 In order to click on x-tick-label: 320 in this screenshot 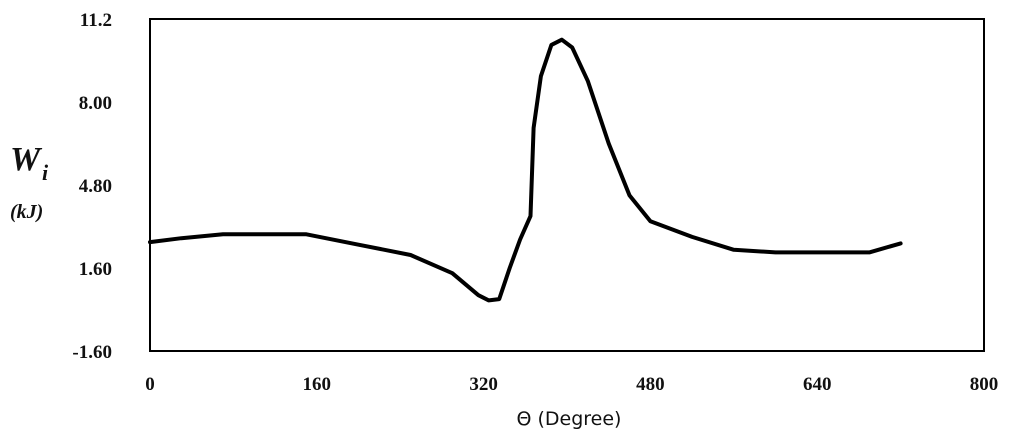, I will do `click(483, 384)`.